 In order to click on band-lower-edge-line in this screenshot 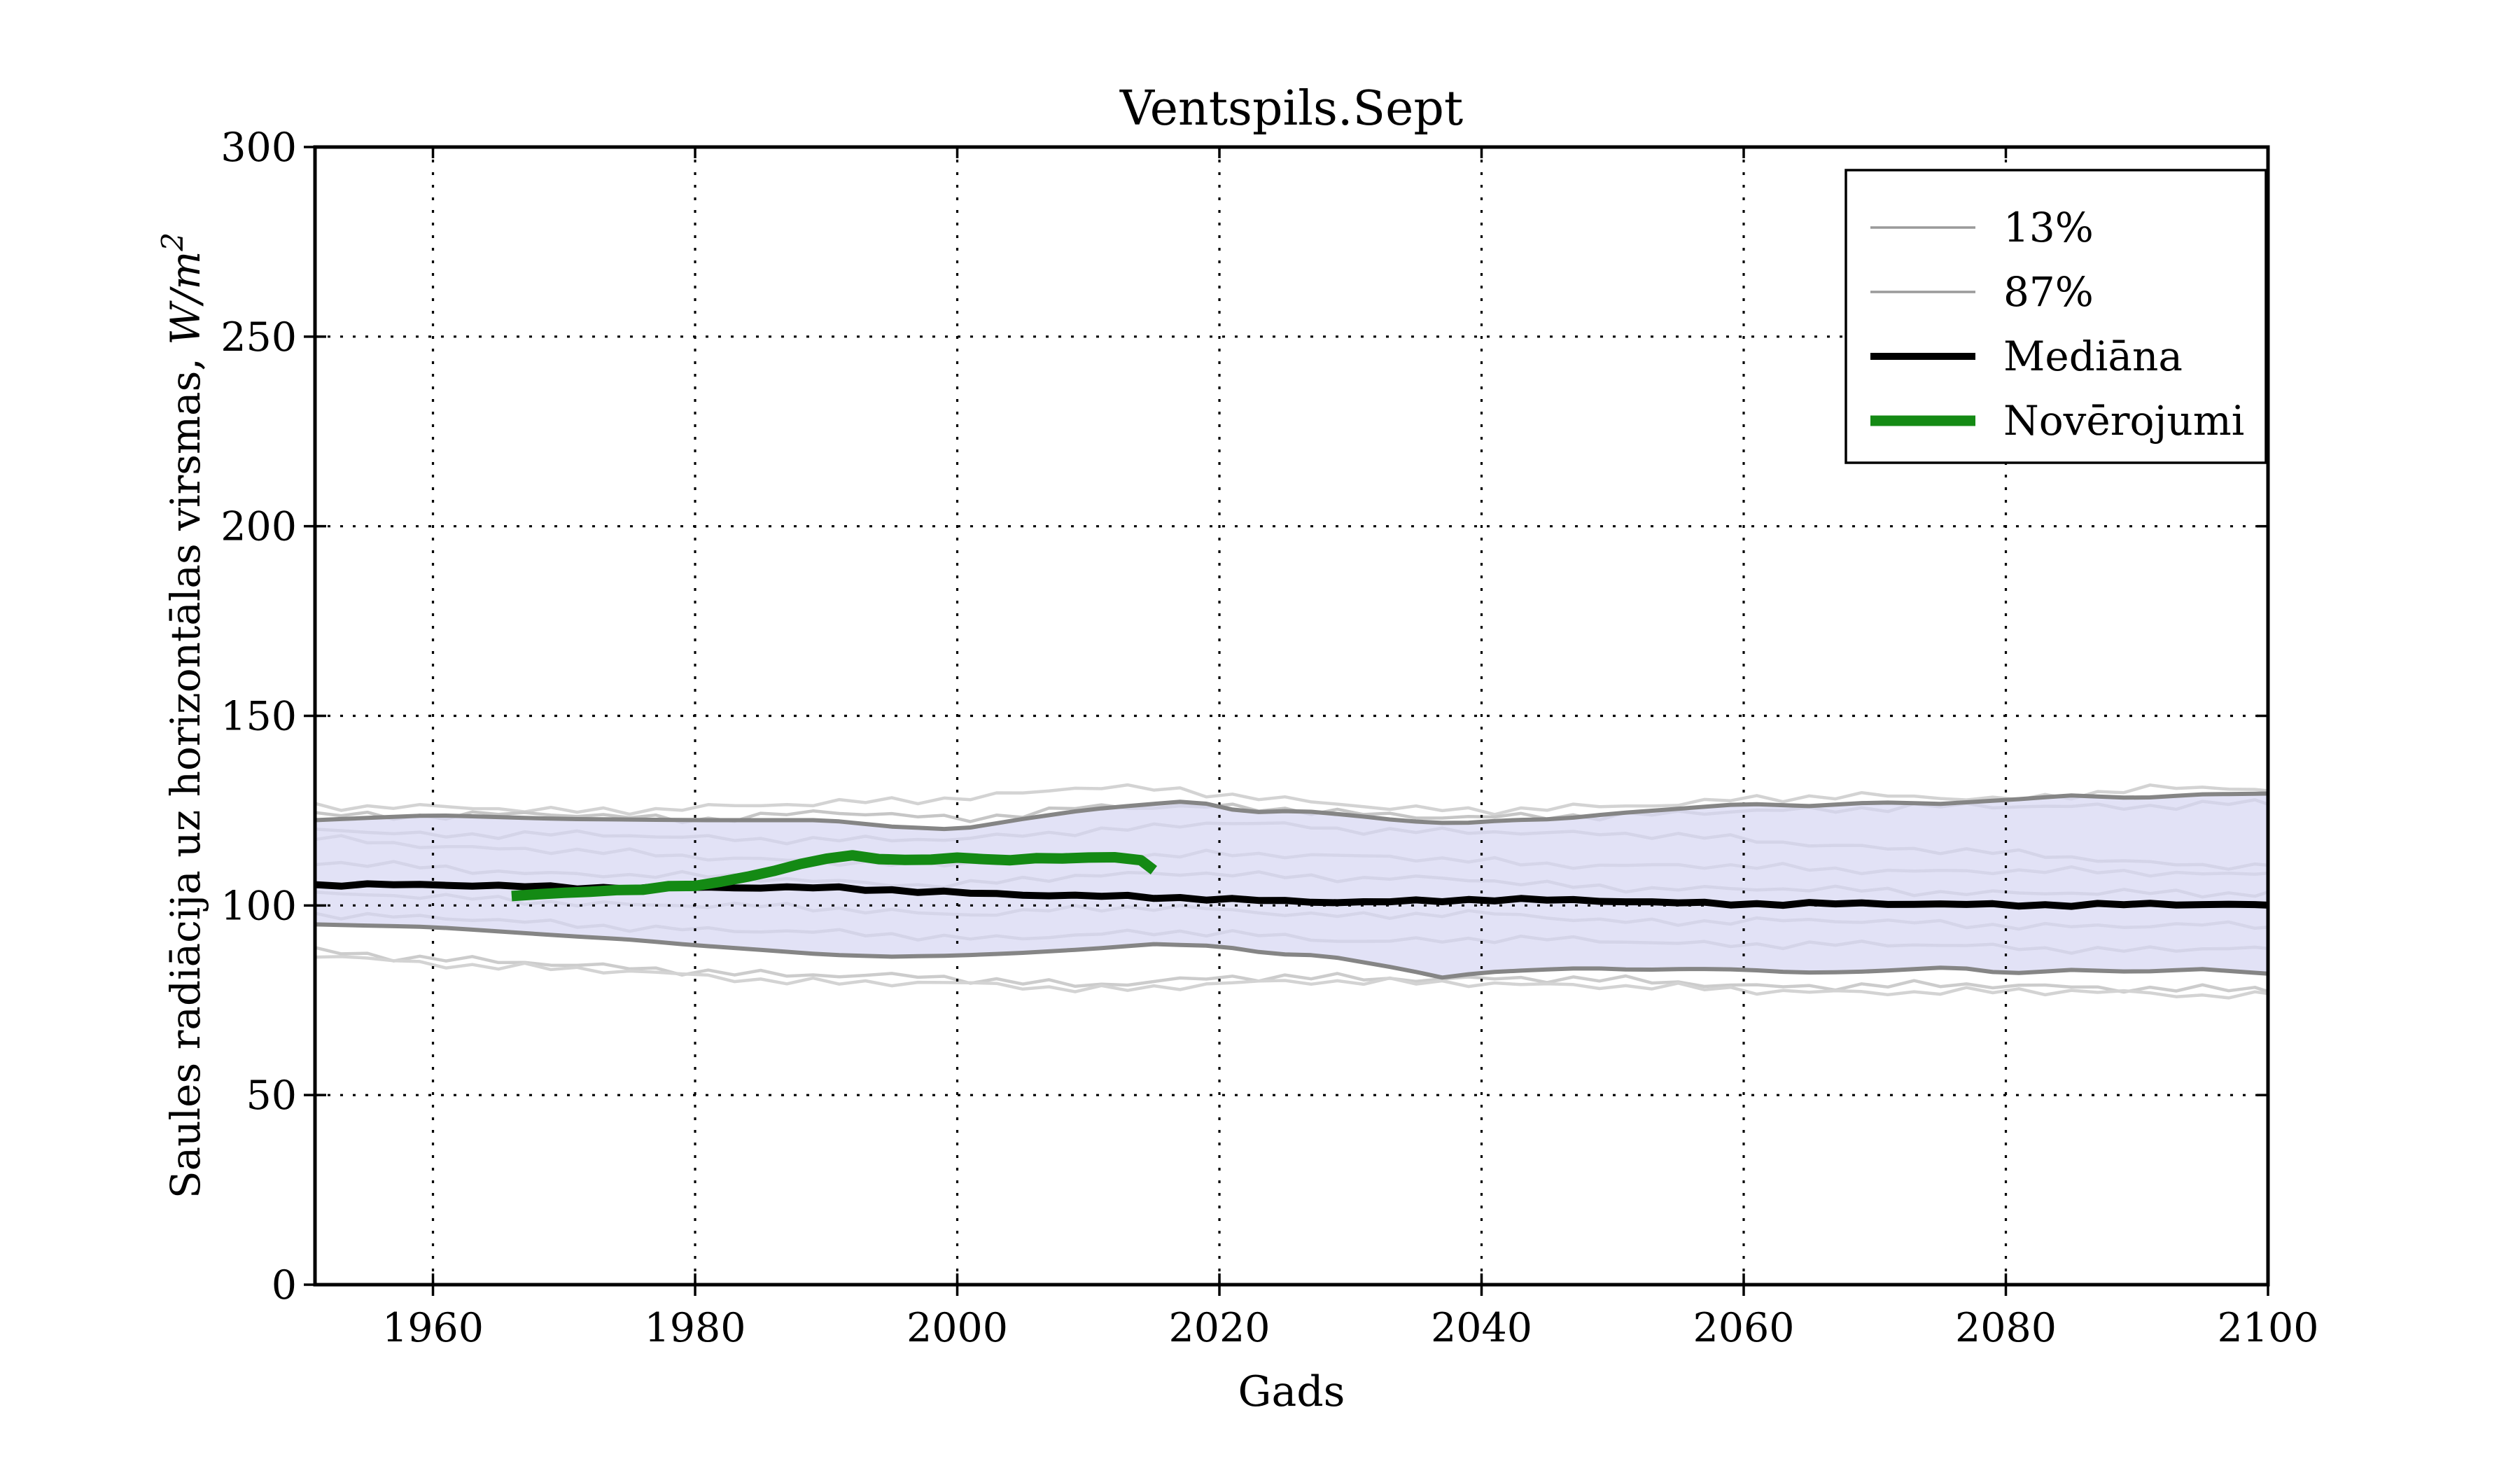, I will do `click(1291, 951)`.